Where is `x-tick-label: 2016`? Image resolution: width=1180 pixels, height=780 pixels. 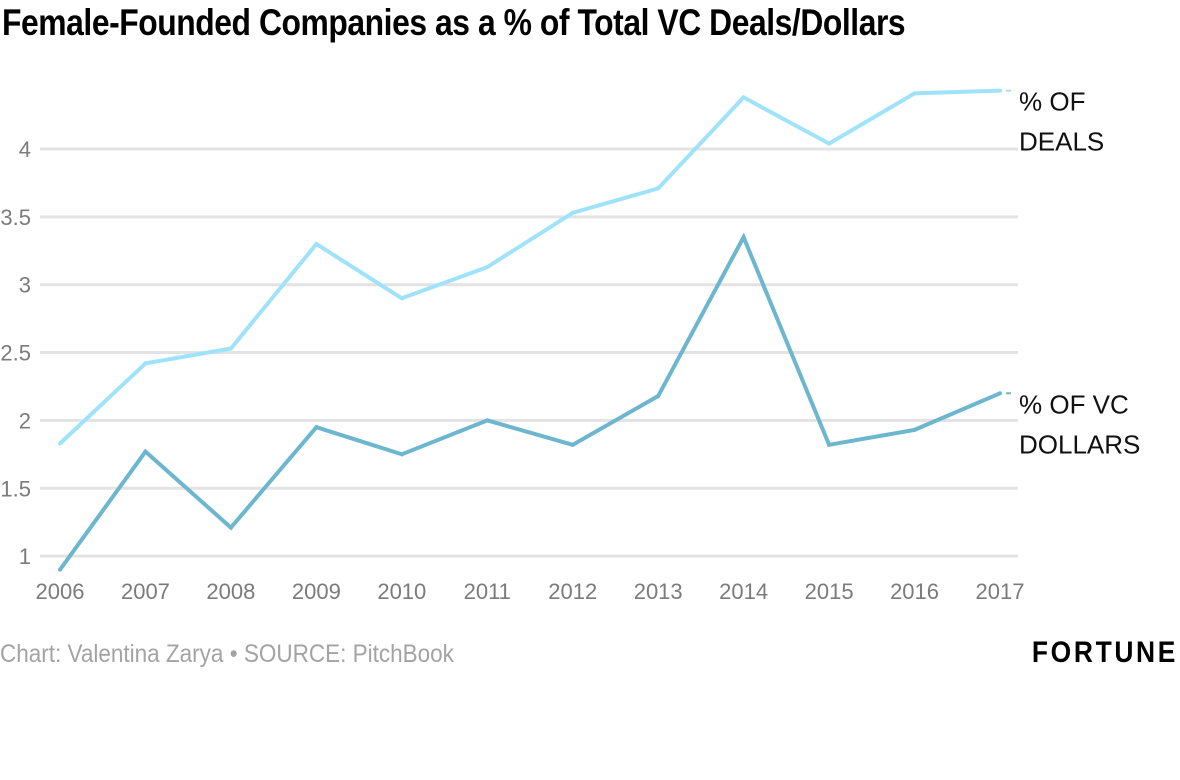
x-tick-label: 2016 is located at coordinates (914, 591).